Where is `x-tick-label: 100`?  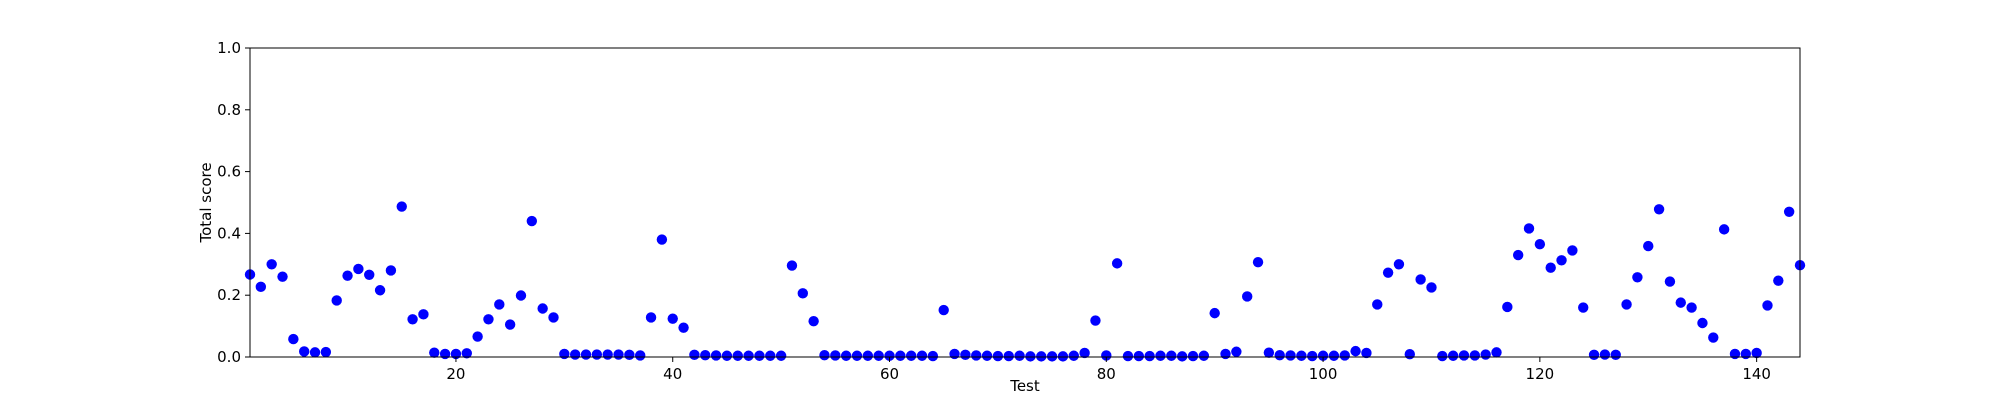
x-tick-label: 100 is located at coordinates (1323, 374).